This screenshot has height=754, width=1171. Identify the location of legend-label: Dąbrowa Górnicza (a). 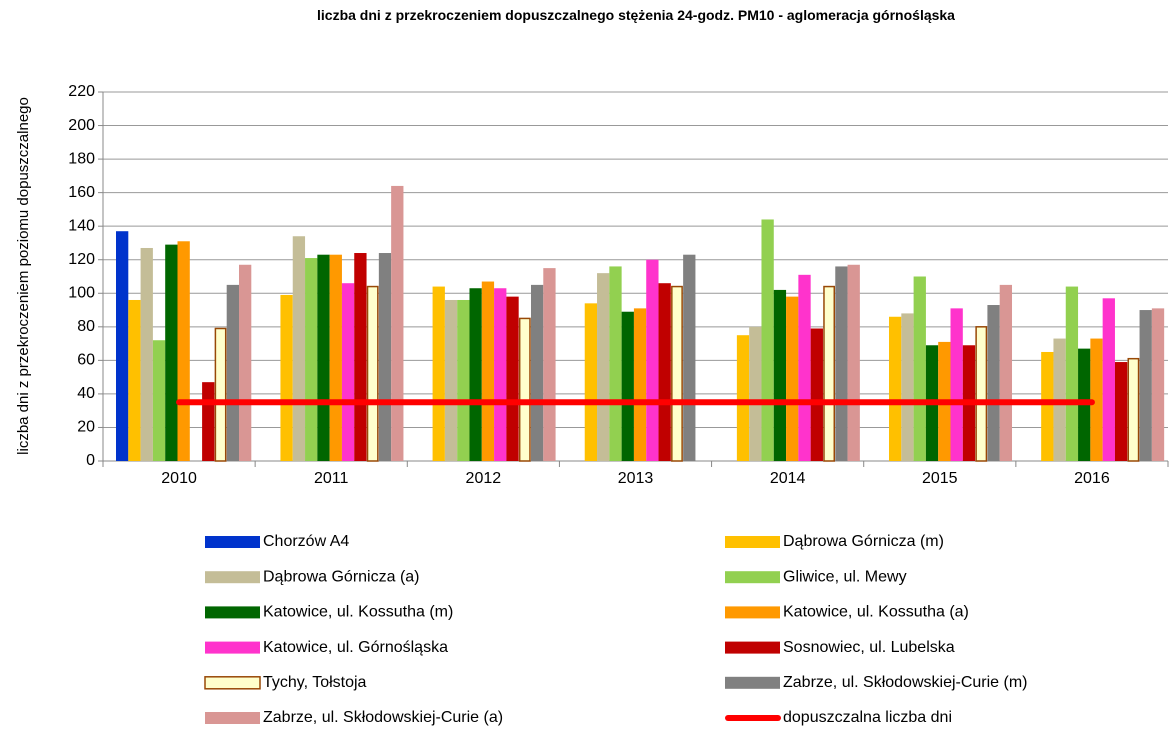
(341, 576).